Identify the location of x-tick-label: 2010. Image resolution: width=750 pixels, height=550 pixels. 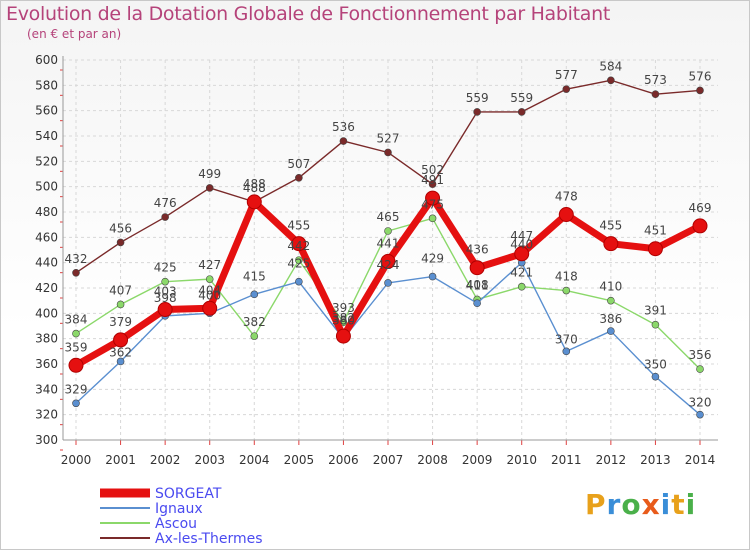
(521, 460).